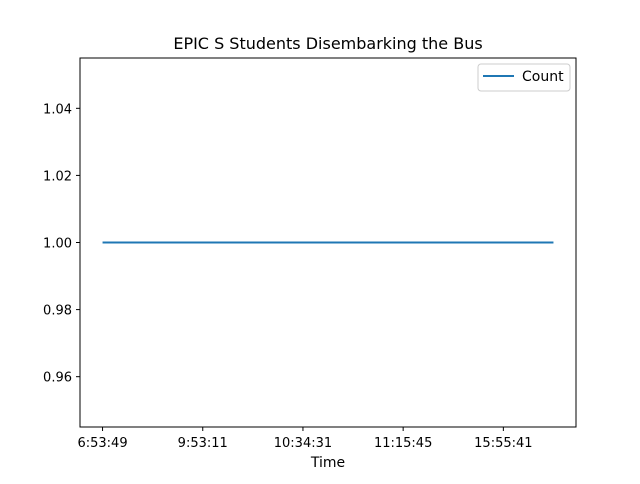 The width and height of the screenshot is (640, 484). I want to click on y-tick-label: 0.98, so click(57, 311).